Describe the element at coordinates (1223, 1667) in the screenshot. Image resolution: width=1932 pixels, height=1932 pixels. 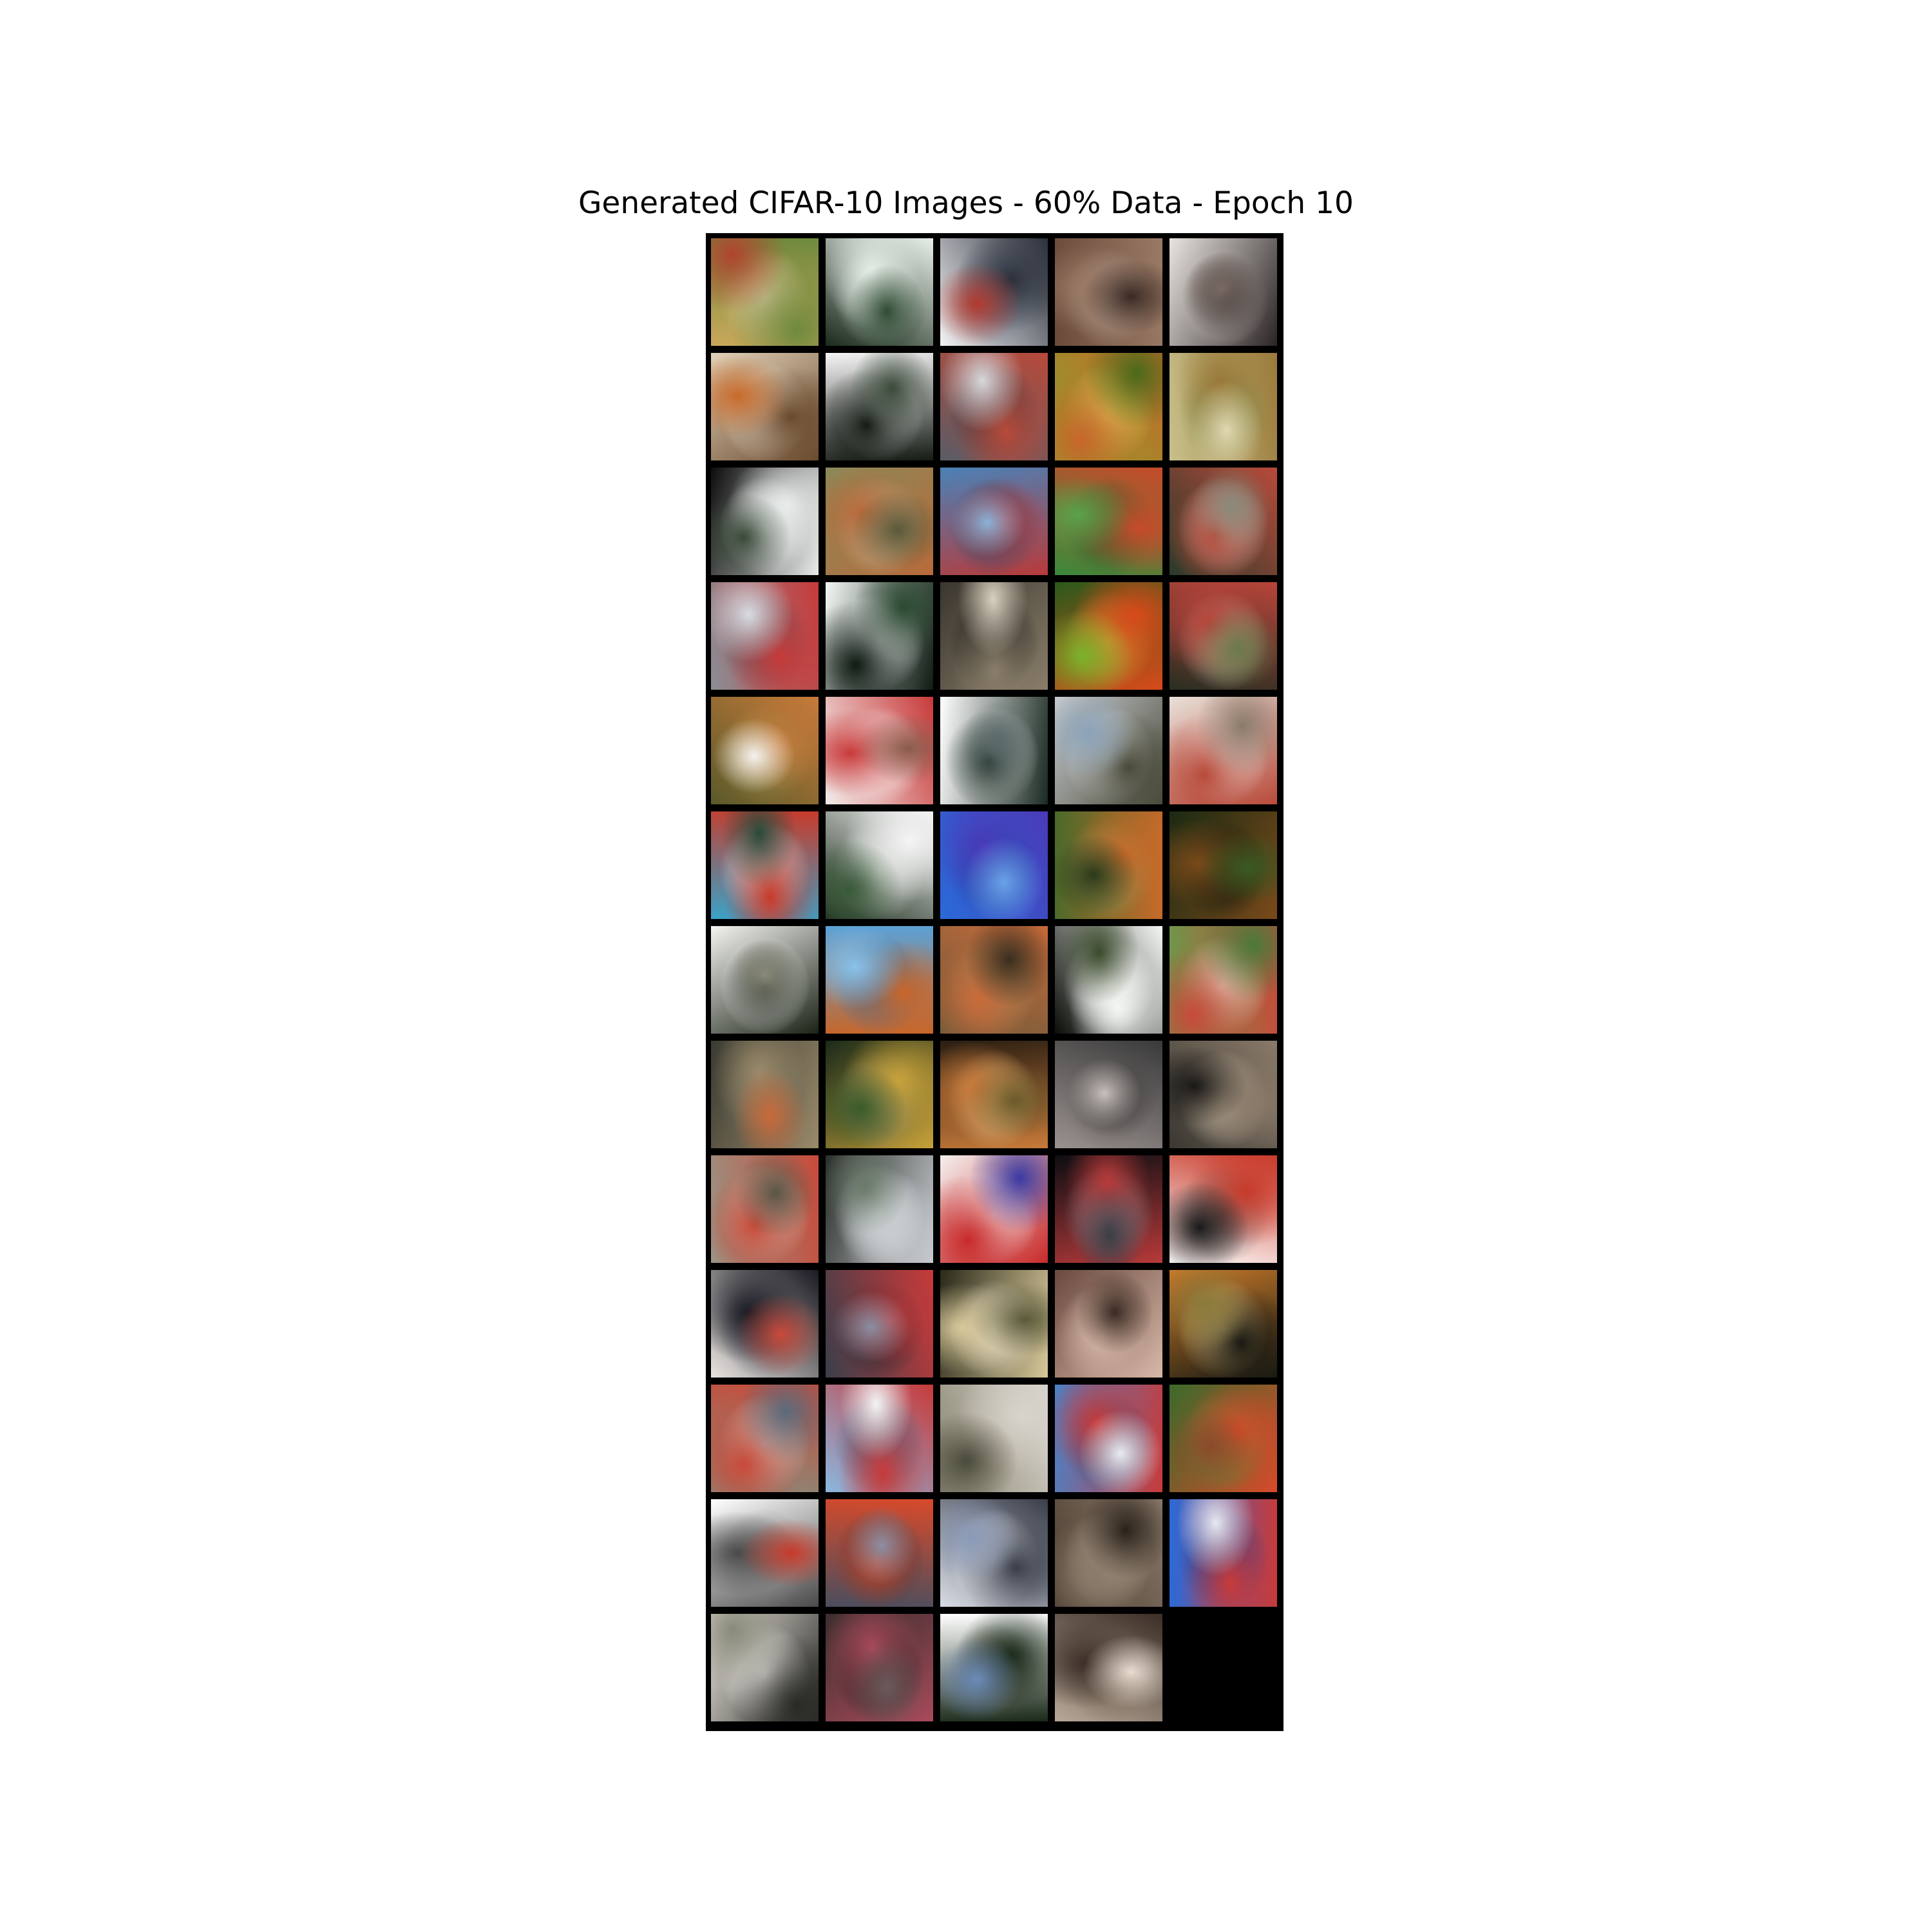
I see `empty-grid-cell` at that location.